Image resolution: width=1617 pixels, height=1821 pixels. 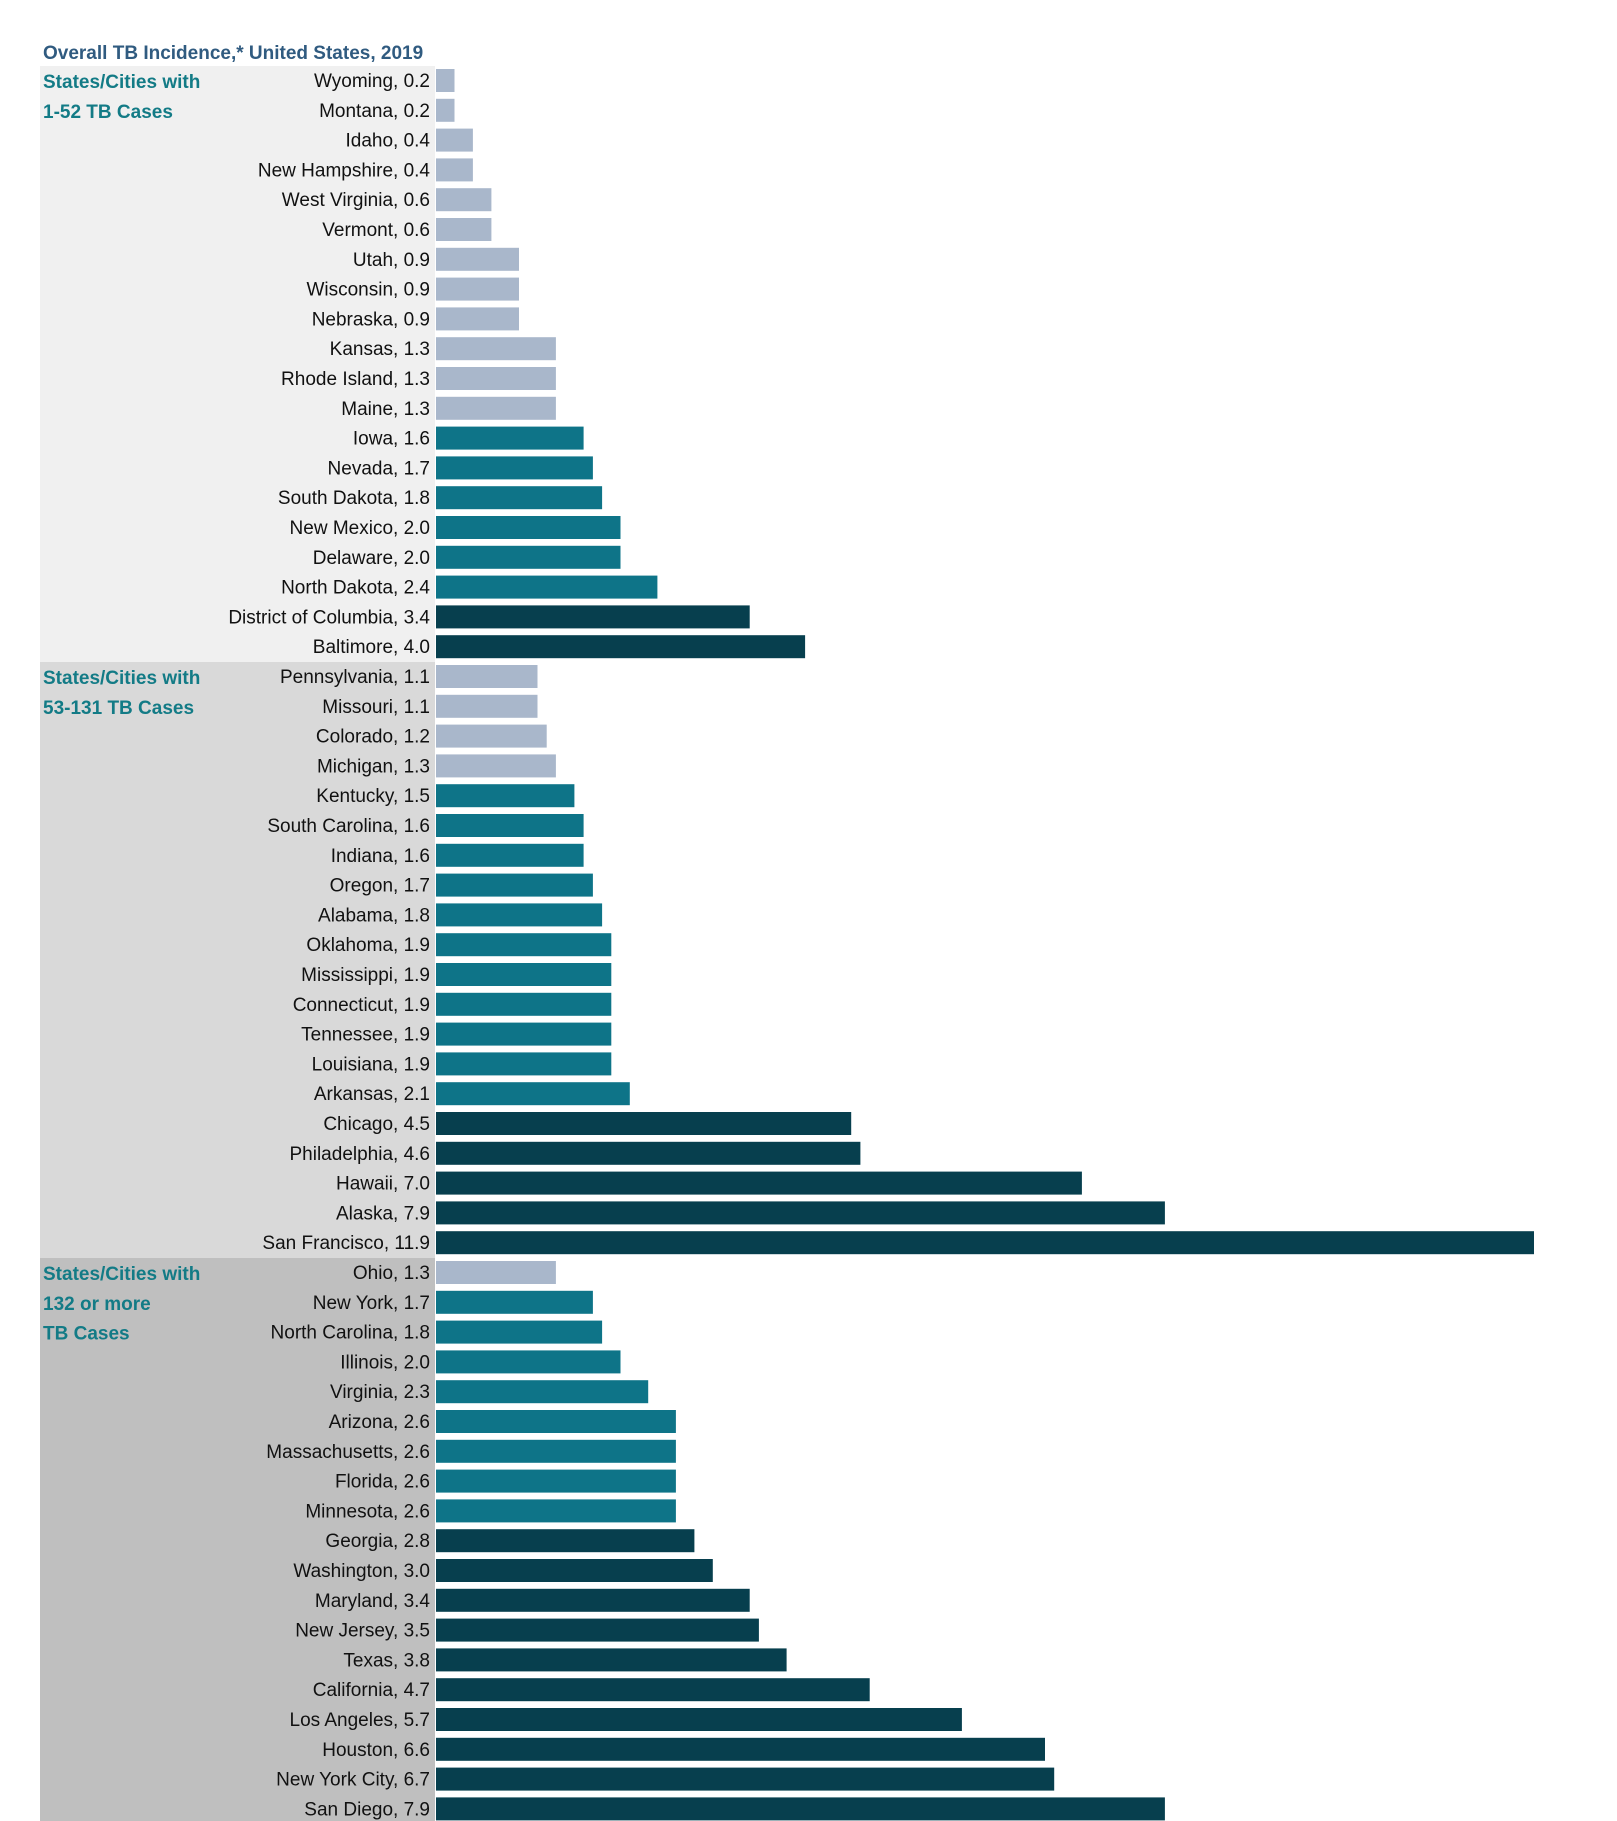 What do you see at coordinates (556, 1451) in the screenshot?
I see `bar-massachusetts` at bounding box center [556, 1451].